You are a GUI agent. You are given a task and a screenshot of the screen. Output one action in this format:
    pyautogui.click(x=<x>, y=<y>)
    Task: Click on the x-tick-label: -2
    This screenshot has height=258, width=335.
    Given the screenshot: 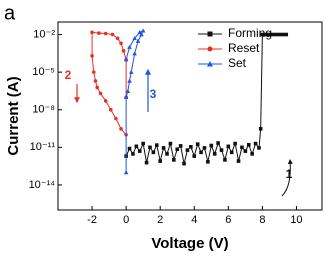 What is the action you would take?
    pyautogui.click(x=92, y=220)
    